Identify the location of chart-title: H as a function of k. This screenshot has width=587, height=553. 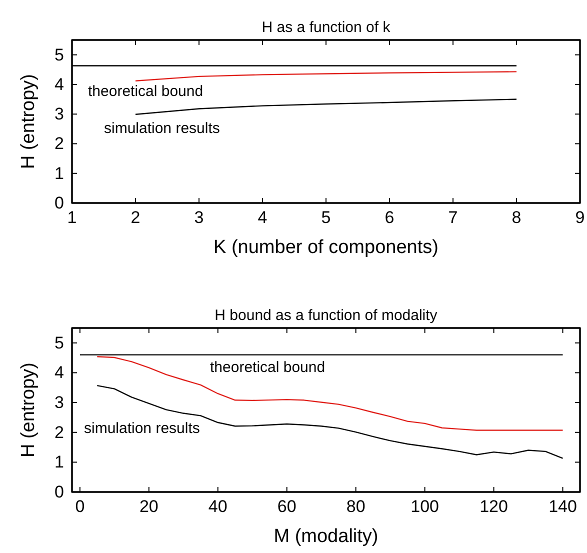
(326, 27).